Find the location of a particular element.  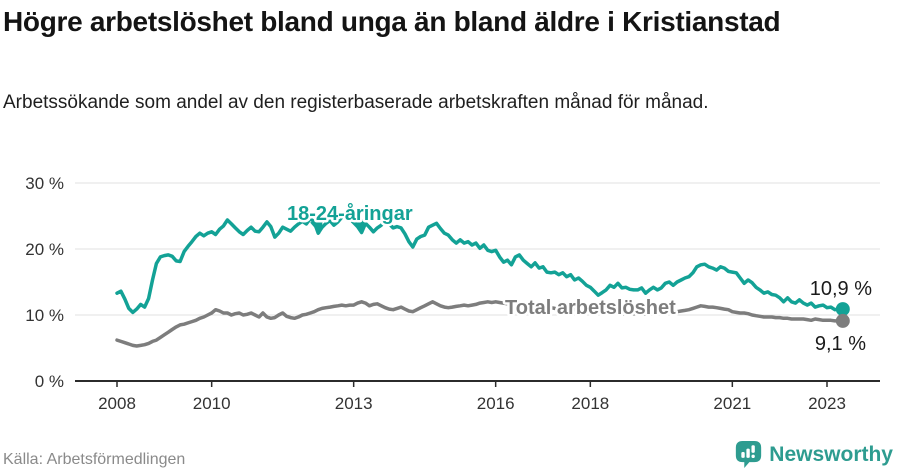

x-axis-label: 2010 is located at coordinates (212, 403).